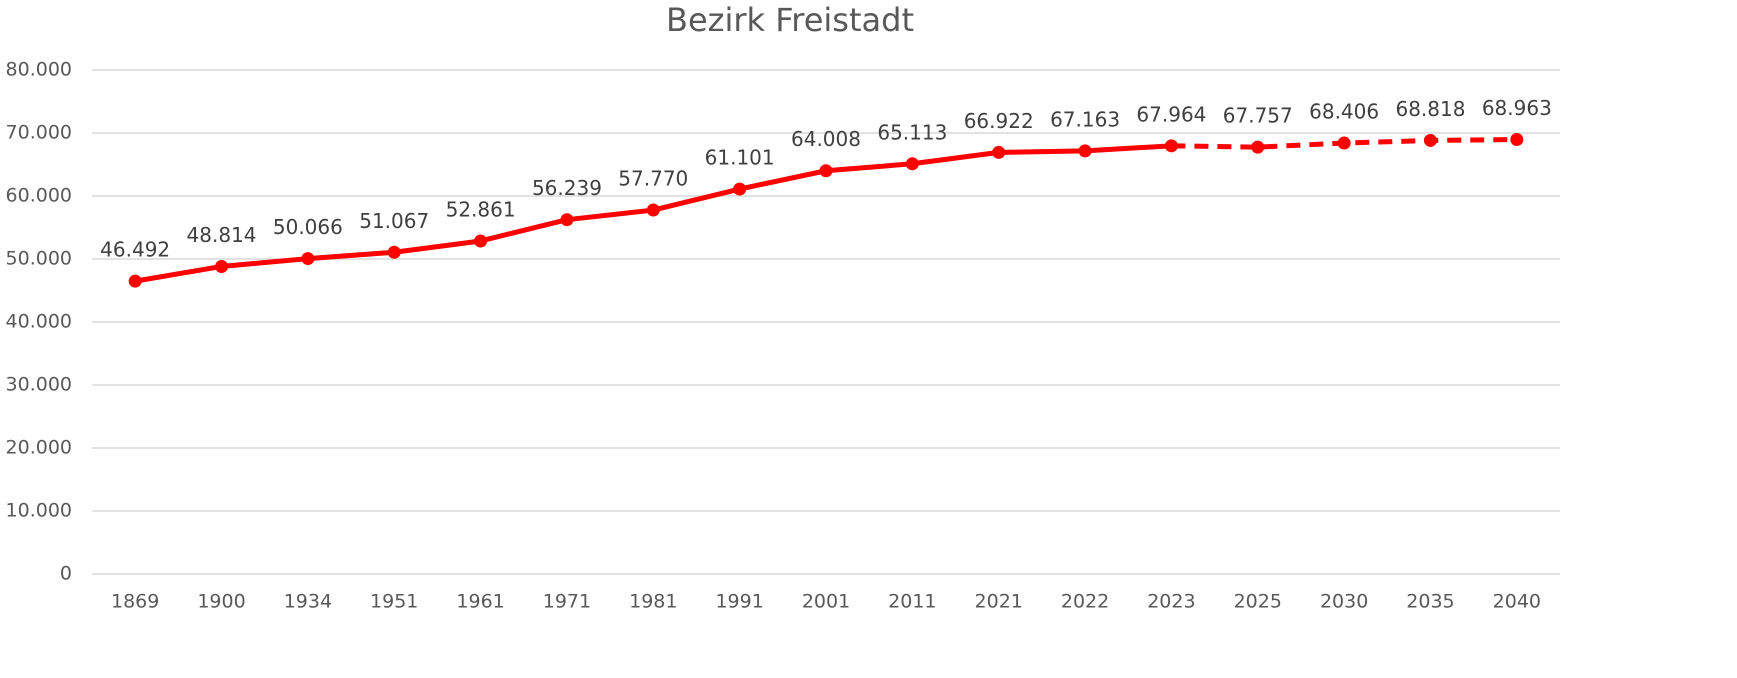 This screenshot has height=678, width=1737. Describe the element at coordinates (66, 574) in the screenshot. I see `y-tick-label: 0` at that location.